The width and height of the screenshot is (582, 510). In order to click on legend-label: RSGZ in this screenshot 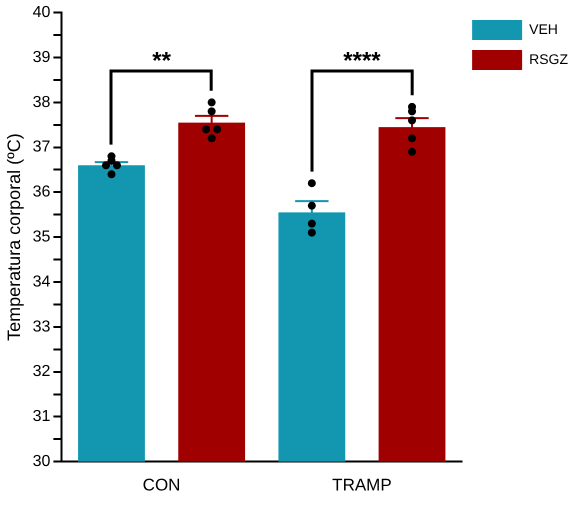, I will do `click(548, 58)`.